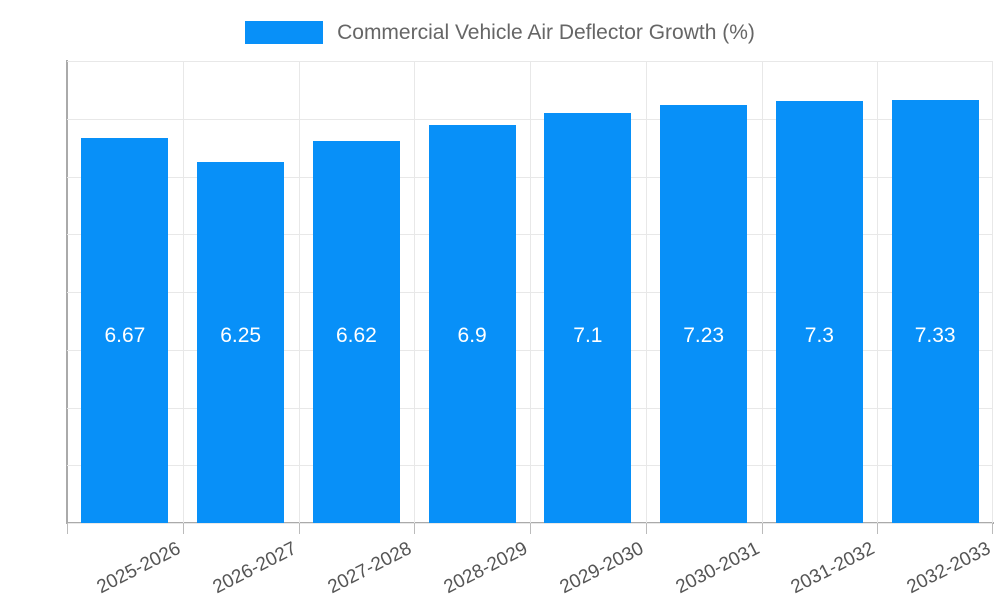  What do you see at coordinates (588, 317) in the screenshot?
I see `bar: 7.1` at bounding box center [588, 317].